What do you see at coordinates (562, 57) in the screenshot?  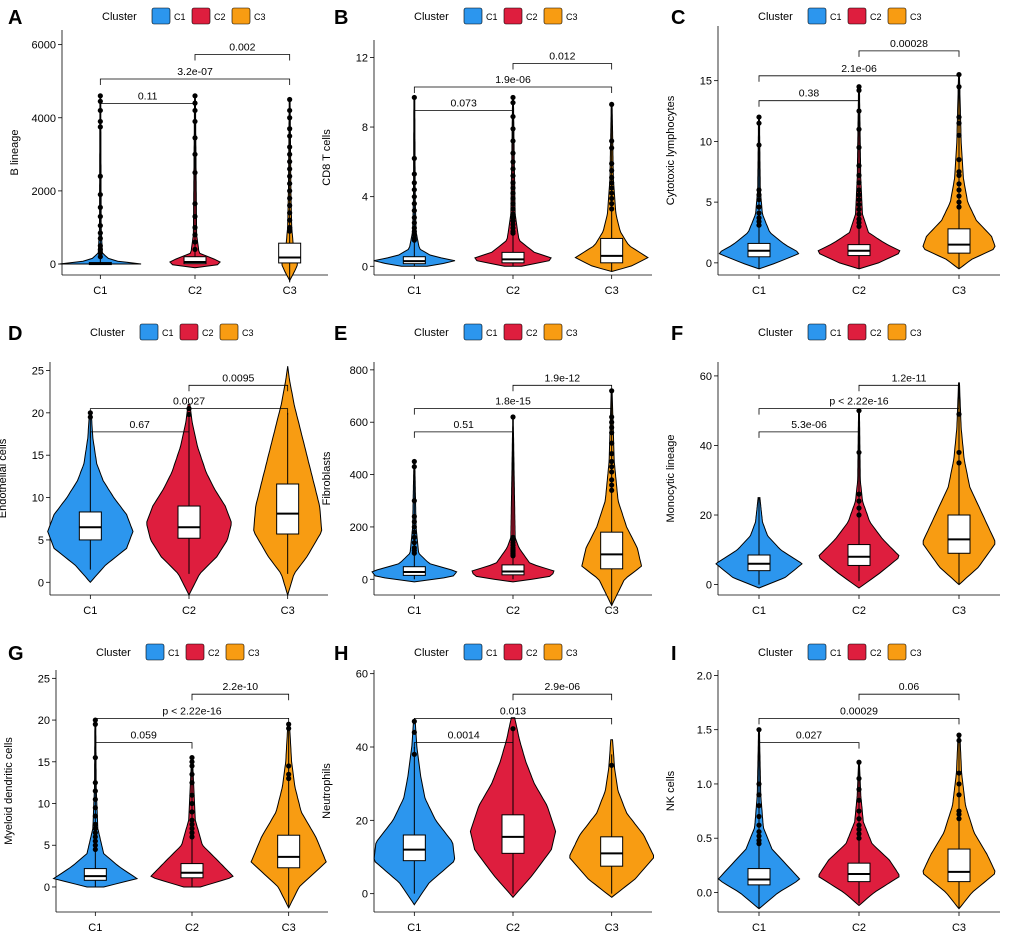 I see `p-value-label: 0.012` at bounding box center [562, 57].